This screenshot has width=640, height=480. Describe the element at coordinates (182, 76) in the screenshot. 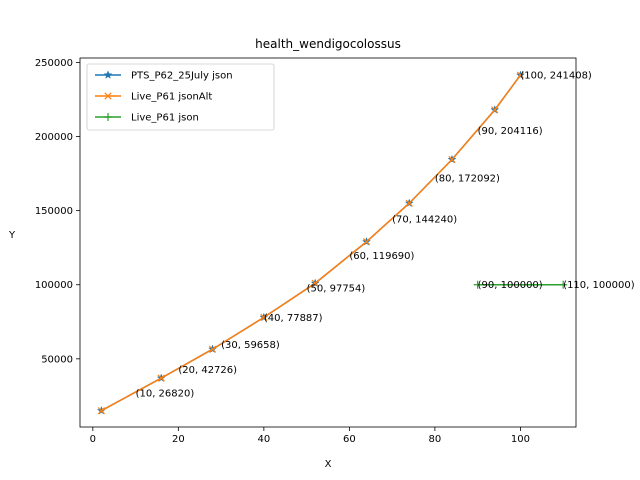

I see `legend-label: PTS_P62_25July json` at that location.